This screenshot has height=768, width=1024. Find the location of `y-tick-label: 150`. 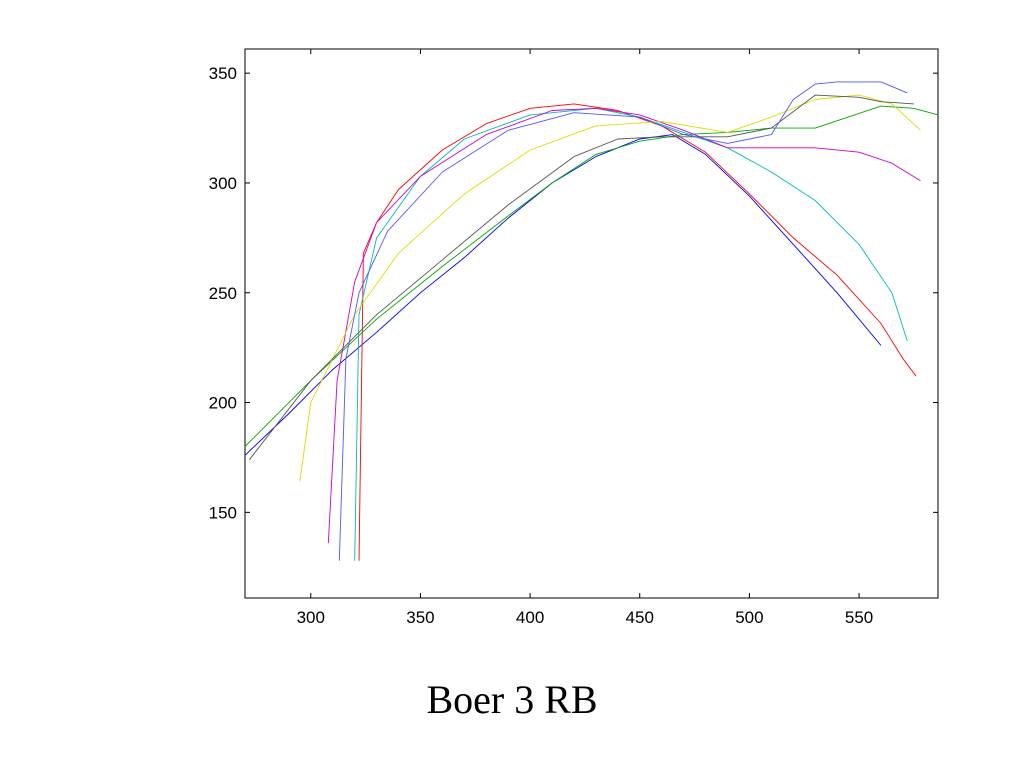

y-tick-label: 150 is located at coordinates (223, 512).